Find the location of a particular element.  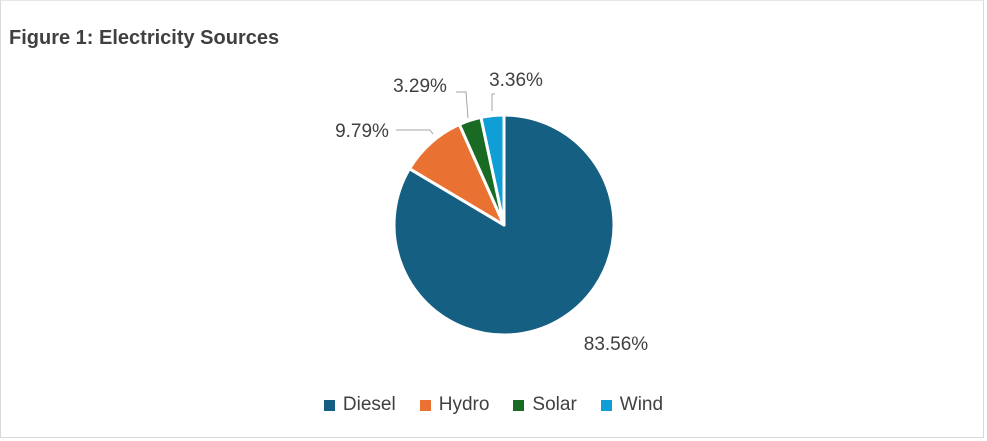

legend-item-wind: Wind is located at coordinates (632, 405).